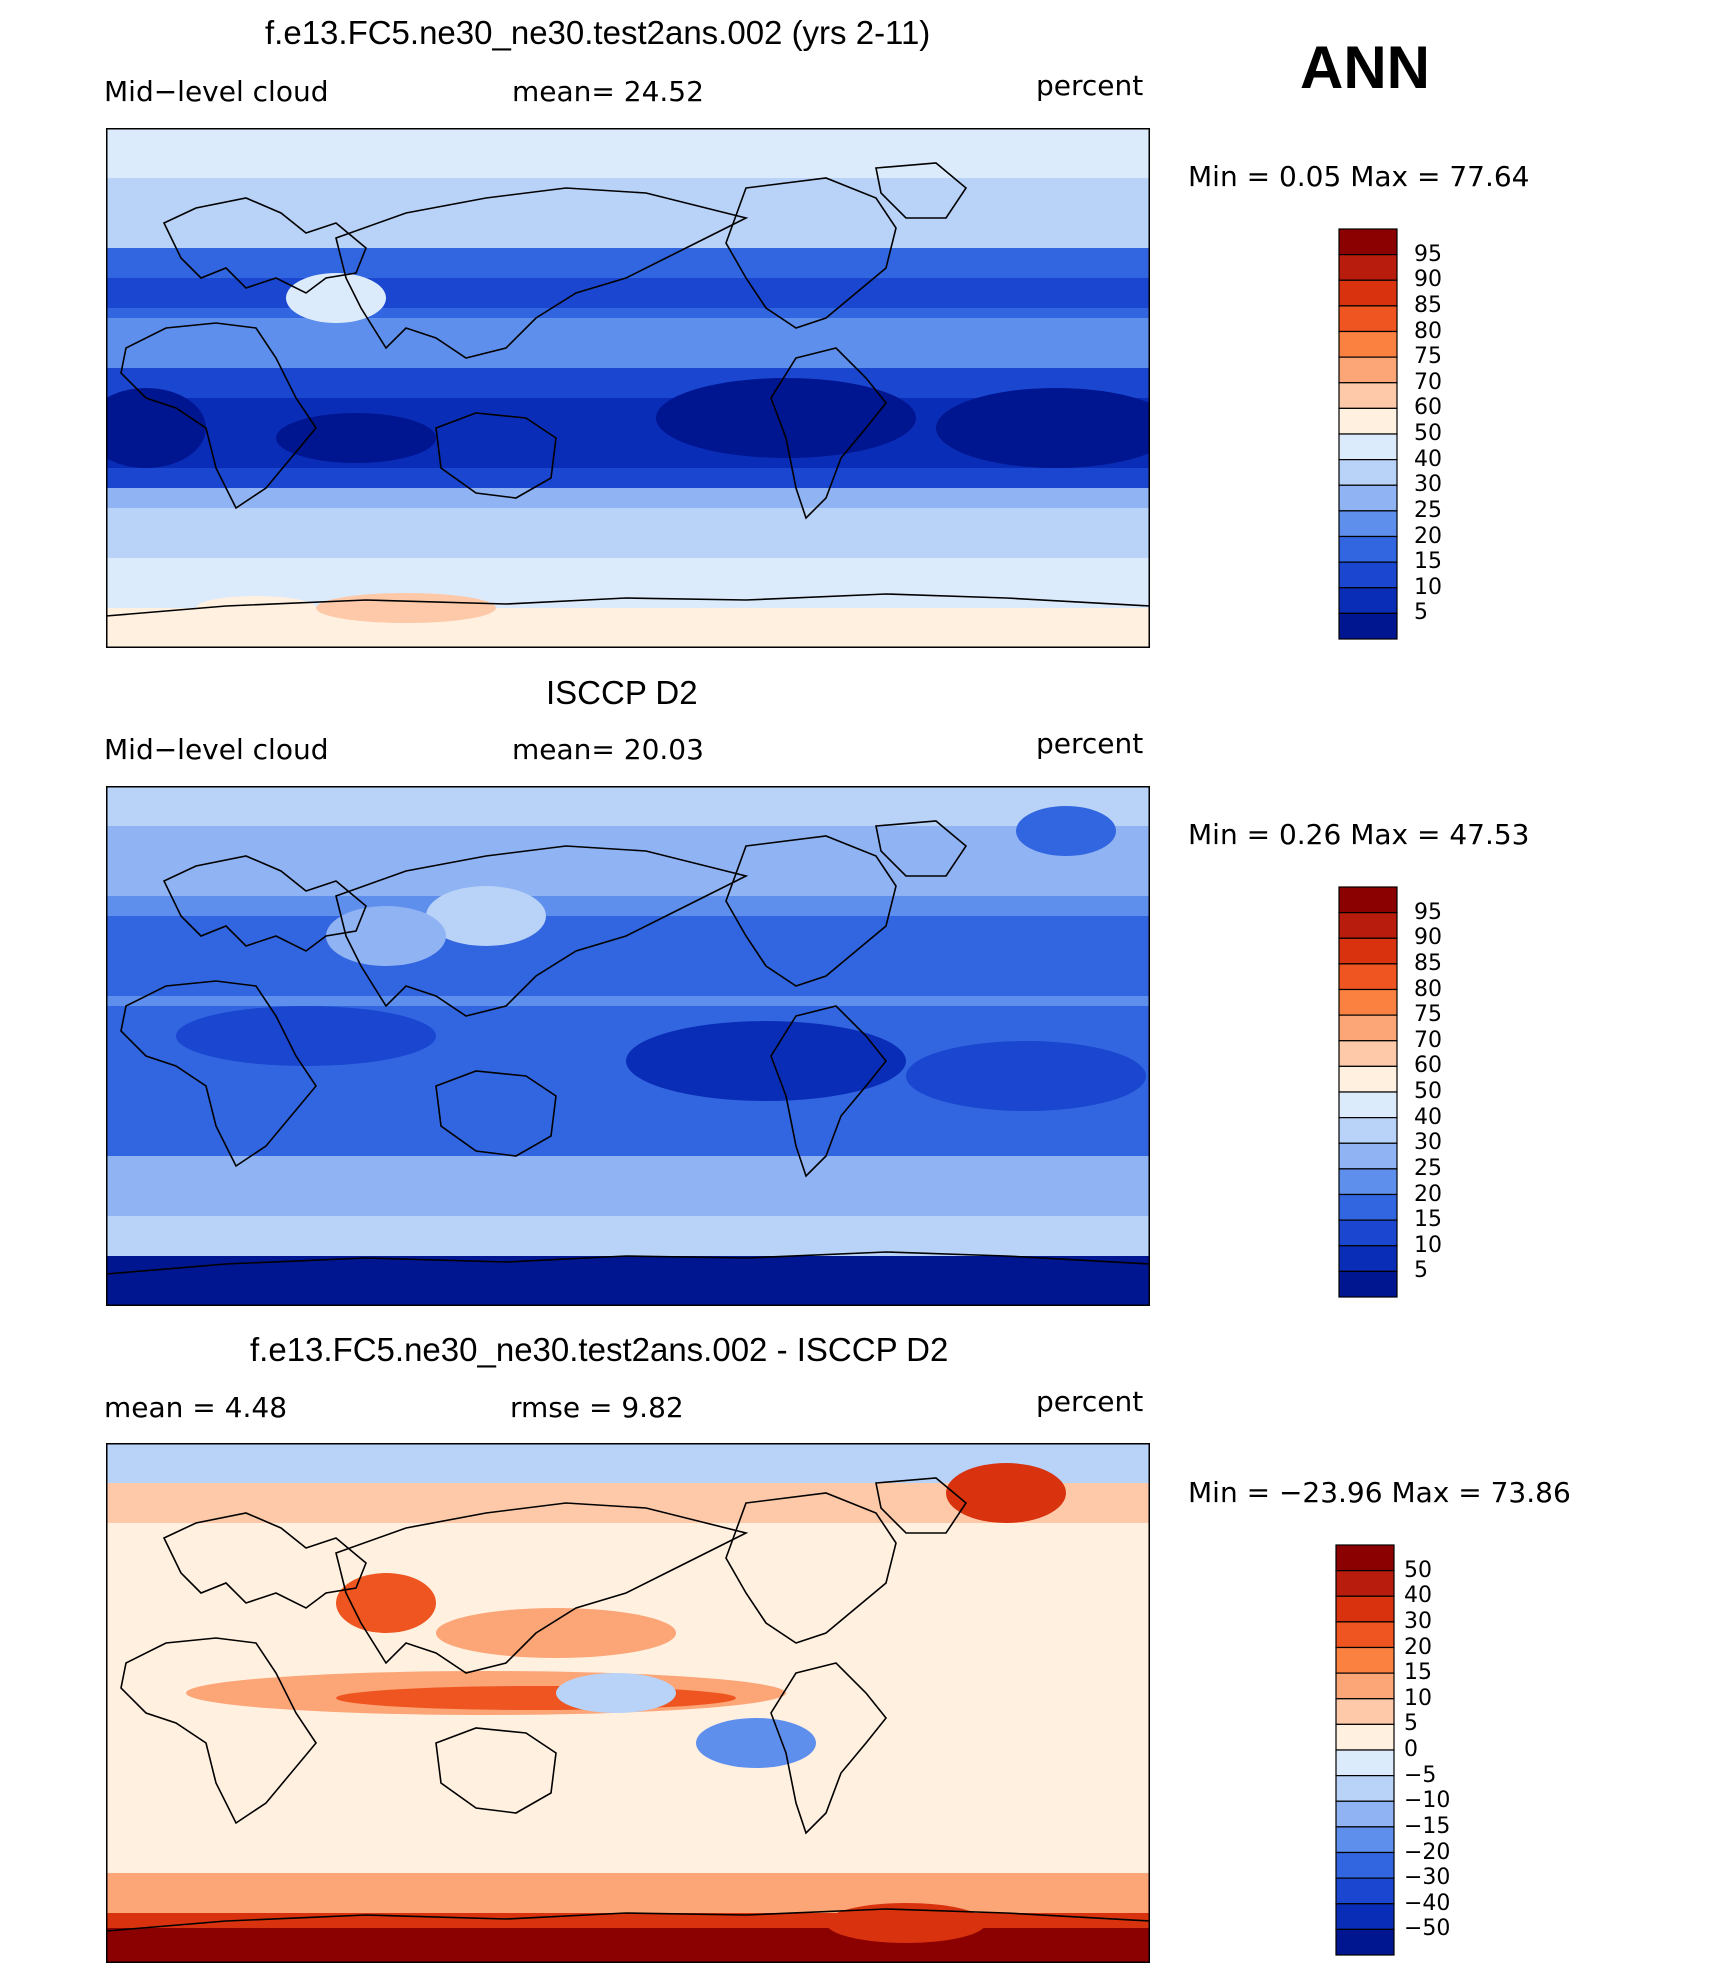 This screenshot has height=1975, width=1710. Describe the element at coordinates (1428, 1194) in the screenshot. I see `colorbar-tick-label: 20` at that location.